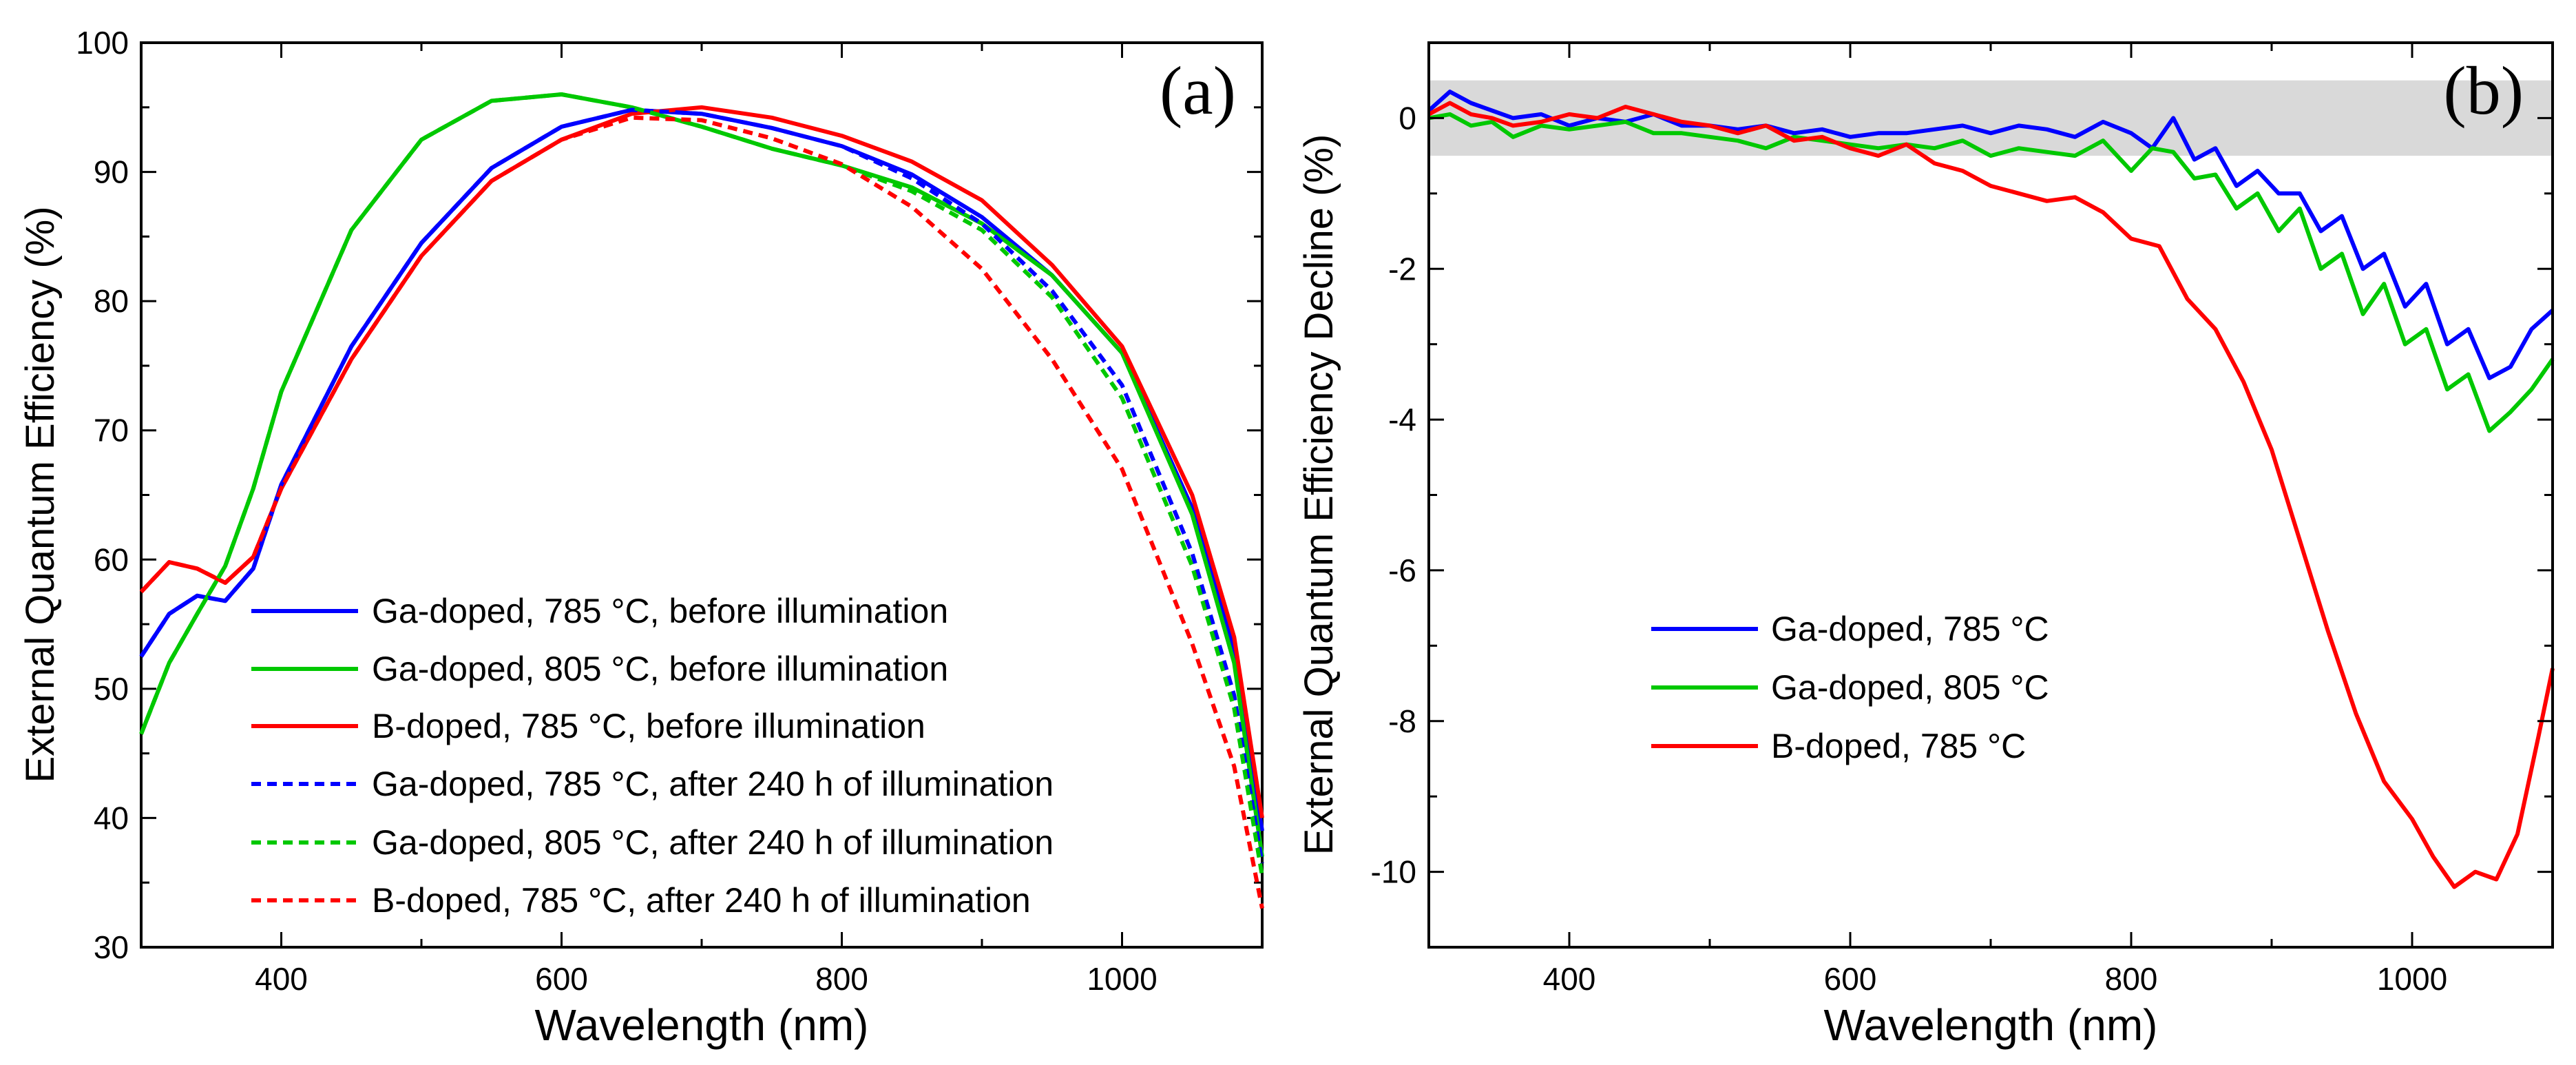  I want to click on legend-label: Ga-doped, 805 °C, so click(1910, 687).